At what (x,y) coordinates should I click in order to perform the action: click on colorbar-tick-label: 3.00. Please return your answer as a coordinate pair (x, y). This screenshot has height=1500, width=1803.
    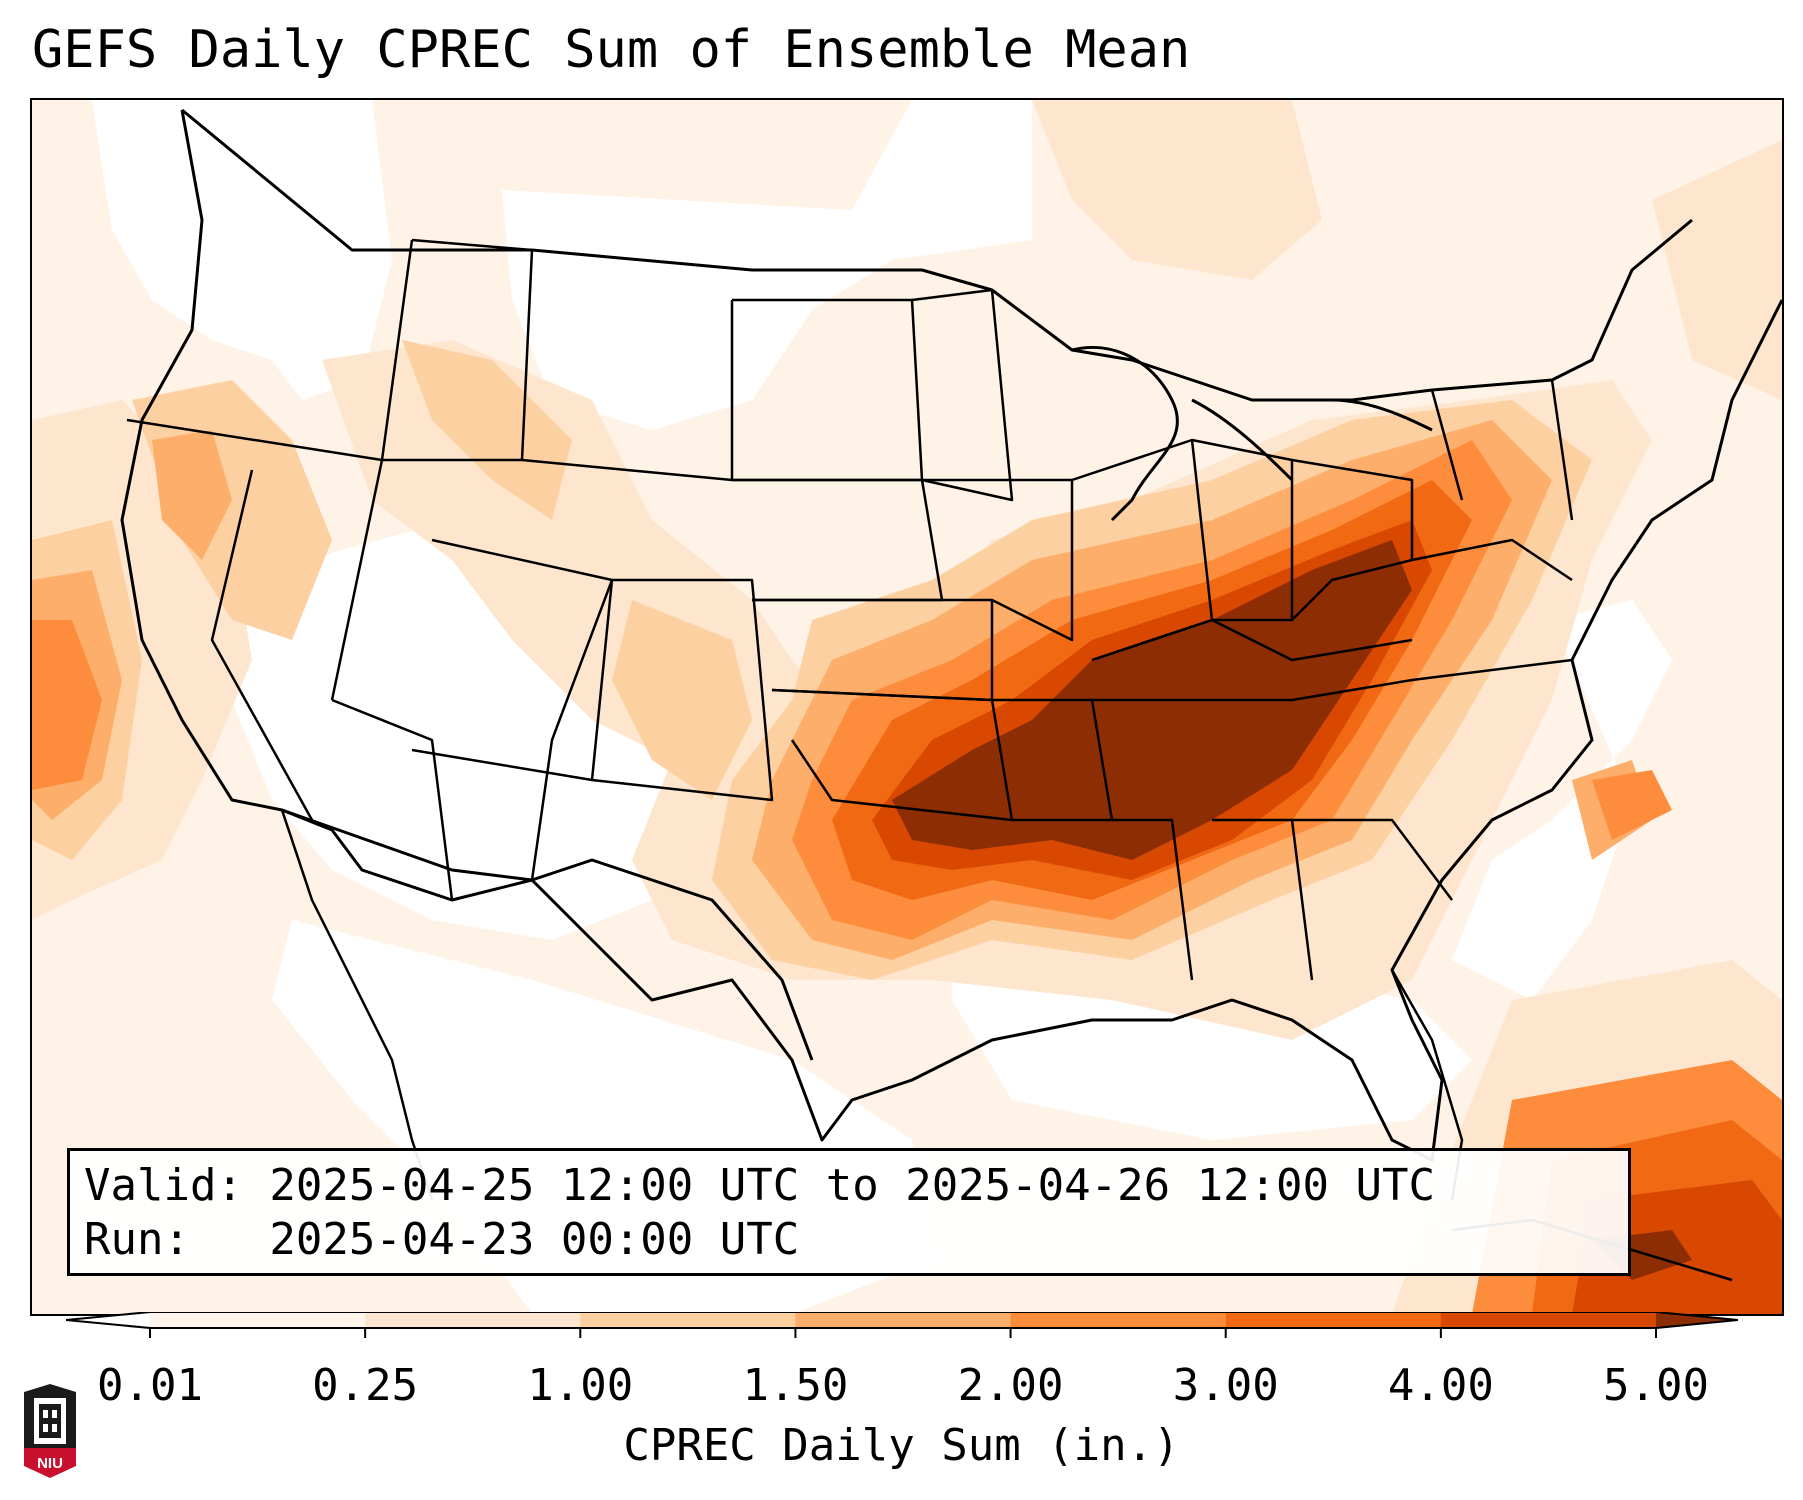
    Looking at the image, I should click on (1225, 1385).